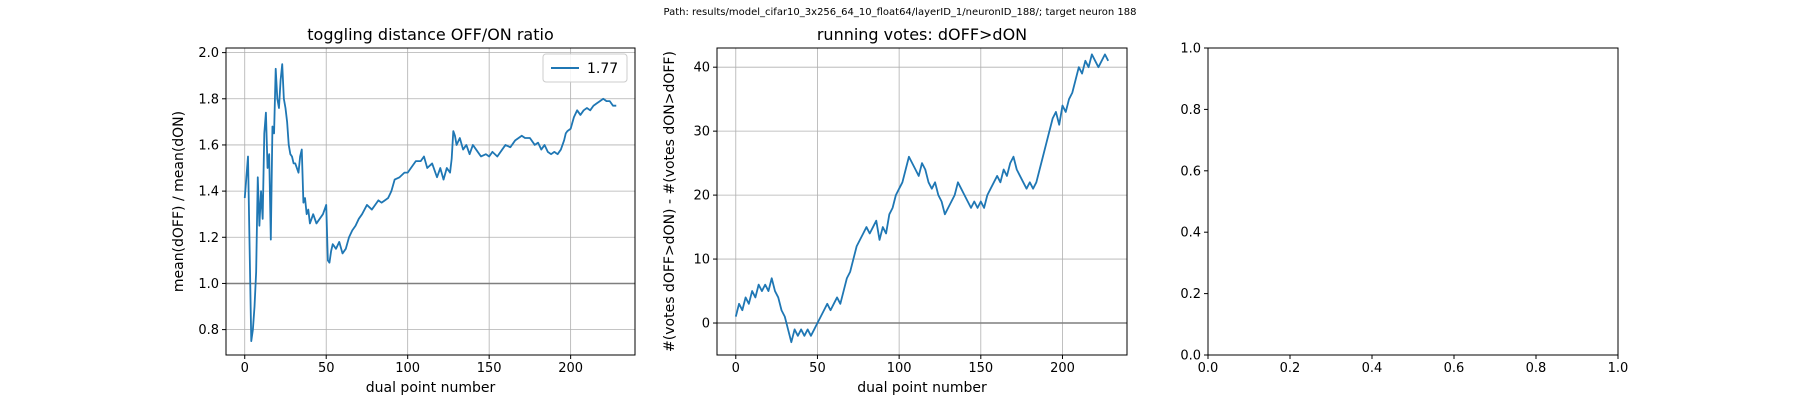  I want to click on y-axis-label: mean(dOFF) / mean(dON), so click(179, 201).